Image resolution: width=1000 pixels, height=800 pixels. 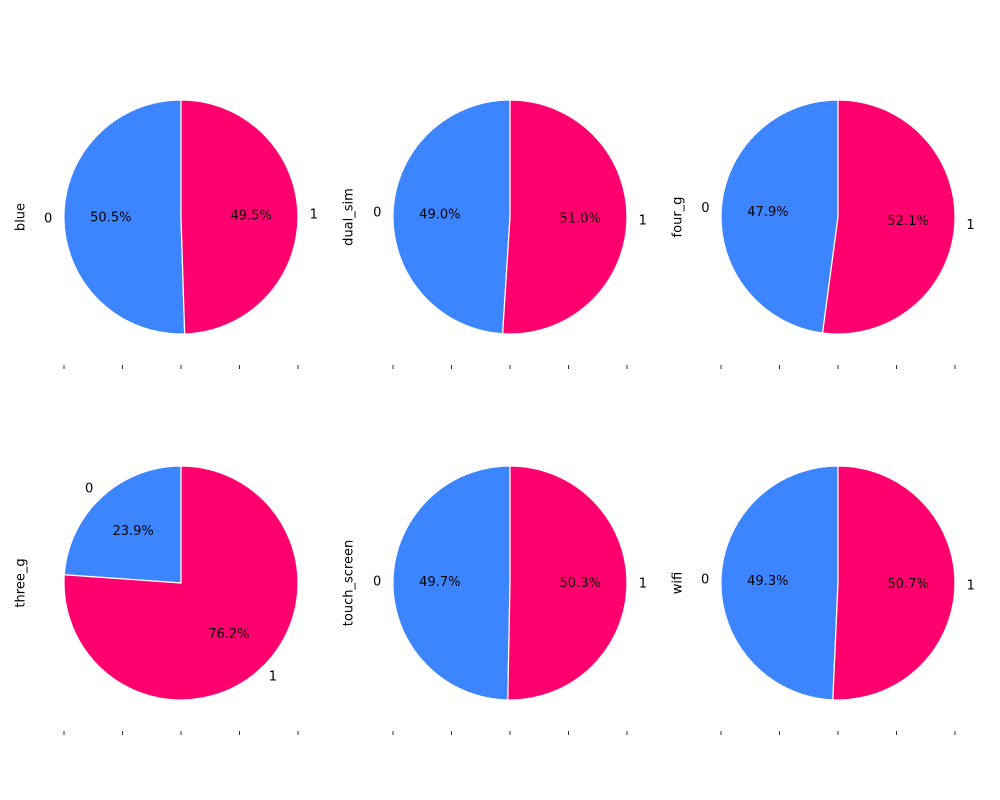 I want to click on slice-percent-label: 47.9%, so click(x=767, y=212).